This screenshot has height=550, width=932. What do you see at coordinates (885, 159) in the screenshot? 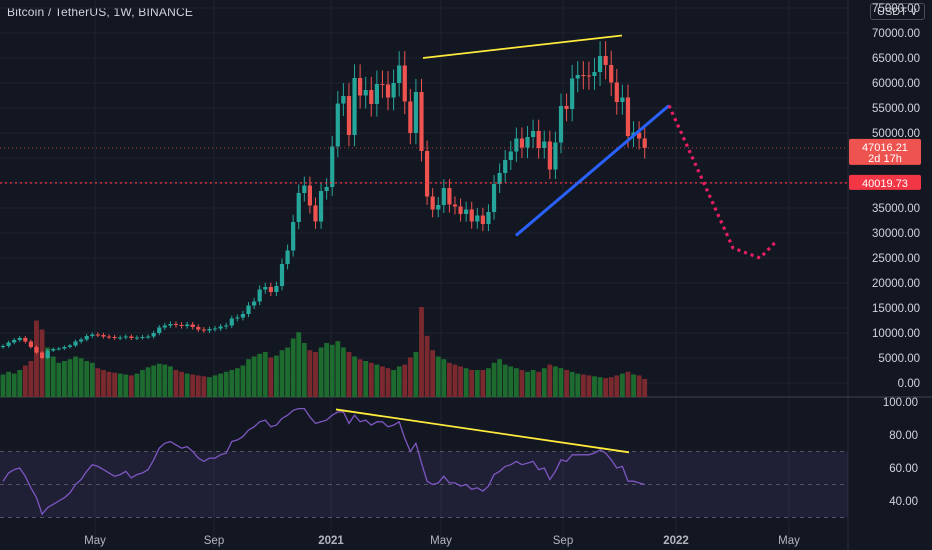
I see `bar-countdown: 2d 17h` at bounding box center [885, 159].